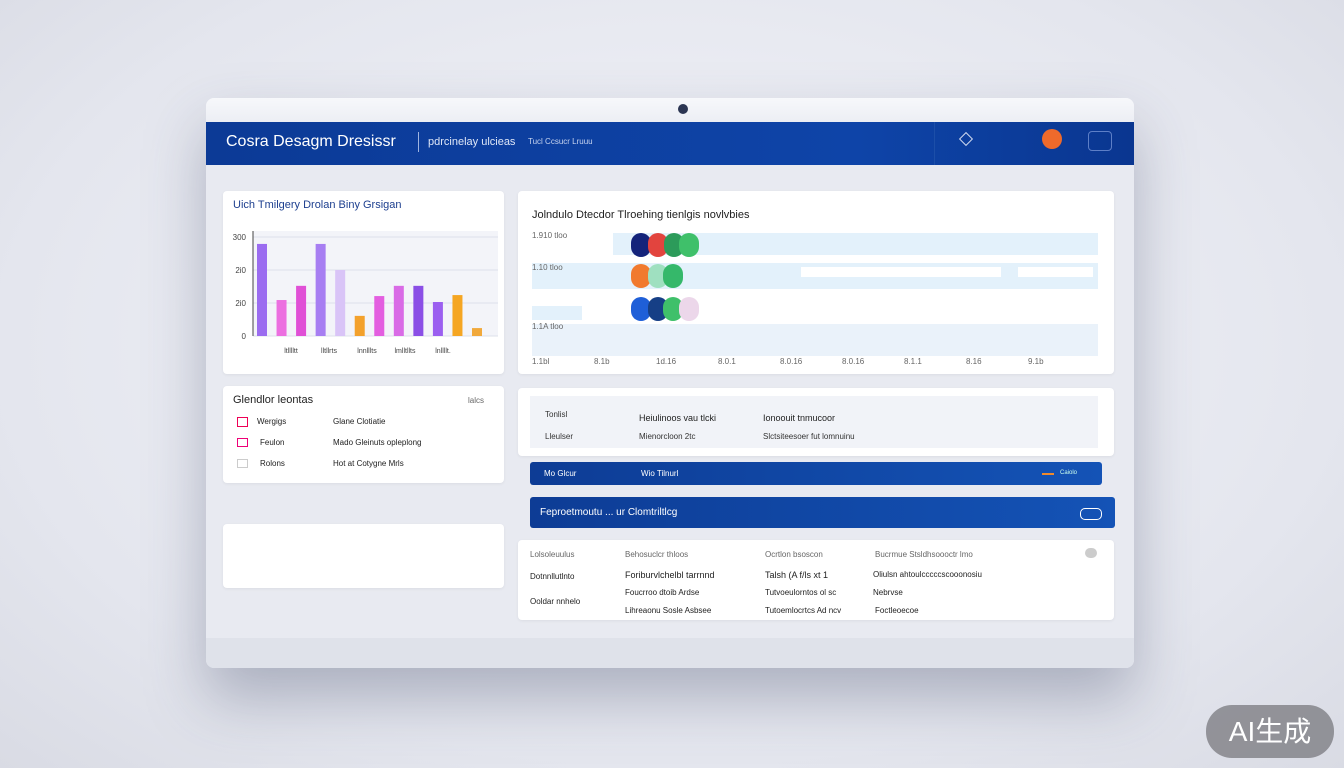 The height and width of the screenshot is (768, 1344). What do you see at coordinates (1036, 361) in the screenshot?
I see `x-tick-label: 9.1b` at bounding box center [1036, 361].